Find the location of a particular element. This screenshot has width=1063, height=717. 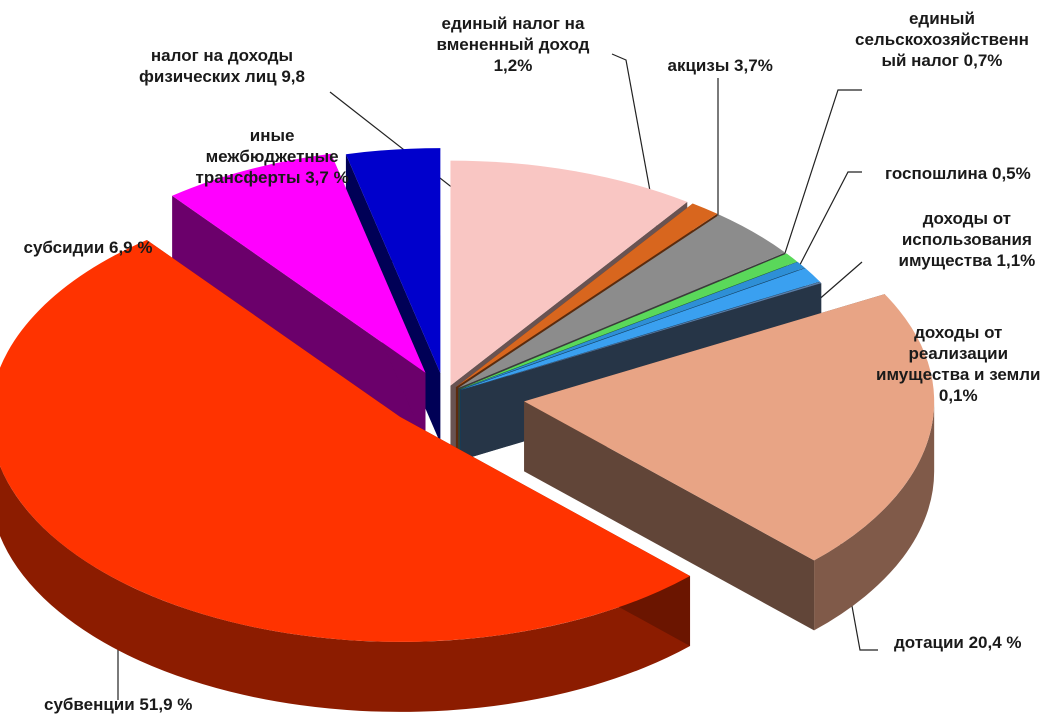

slice-label-8: дотации 20,4 % is located at coordinates (958, 642).